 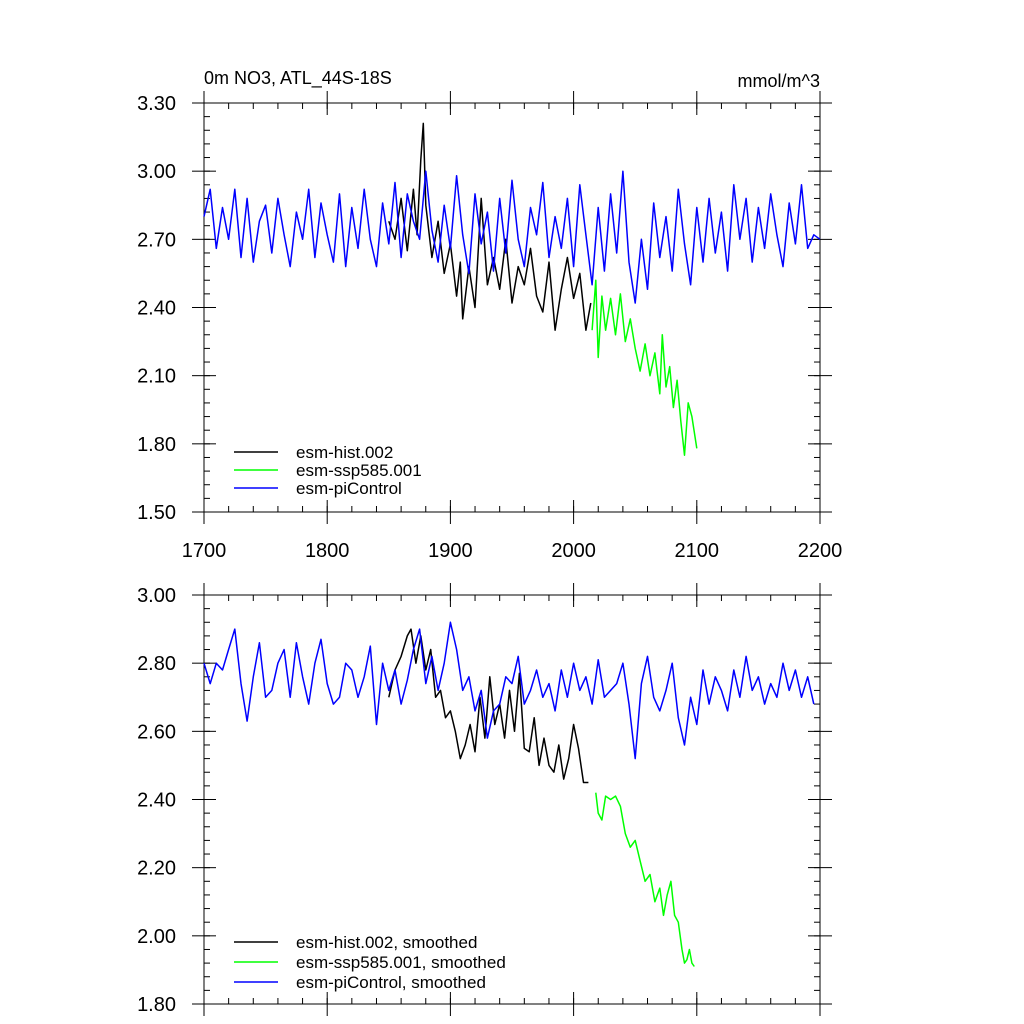 I want to click on x-tick-label: 2100, so click(x=697, y=551).